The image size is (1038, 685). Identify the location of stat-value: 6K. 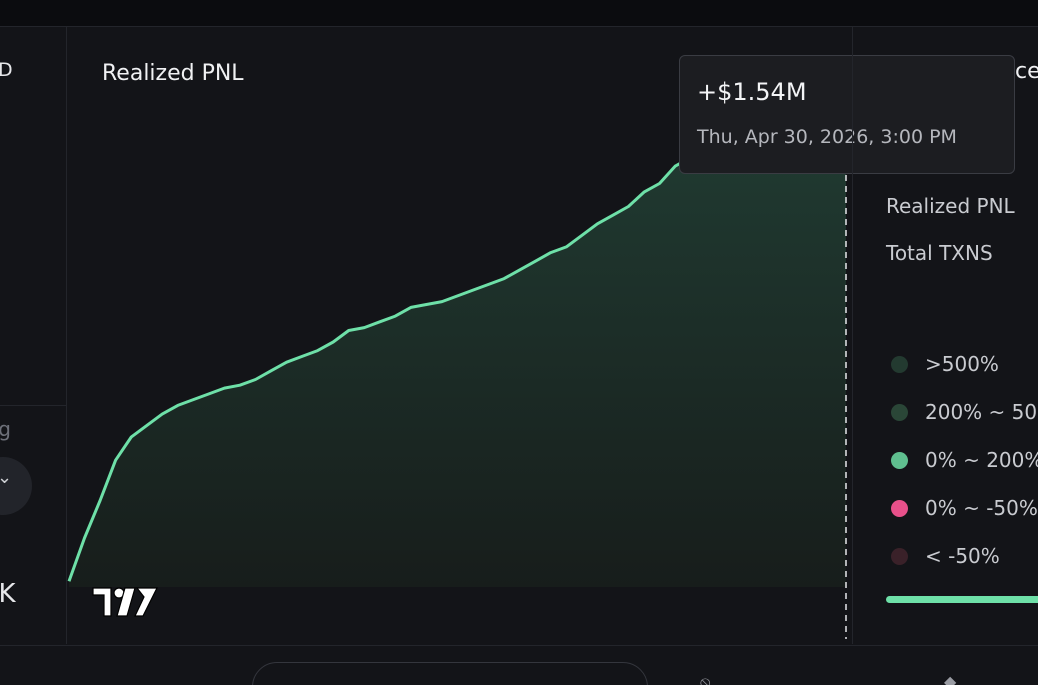
(8, 594).